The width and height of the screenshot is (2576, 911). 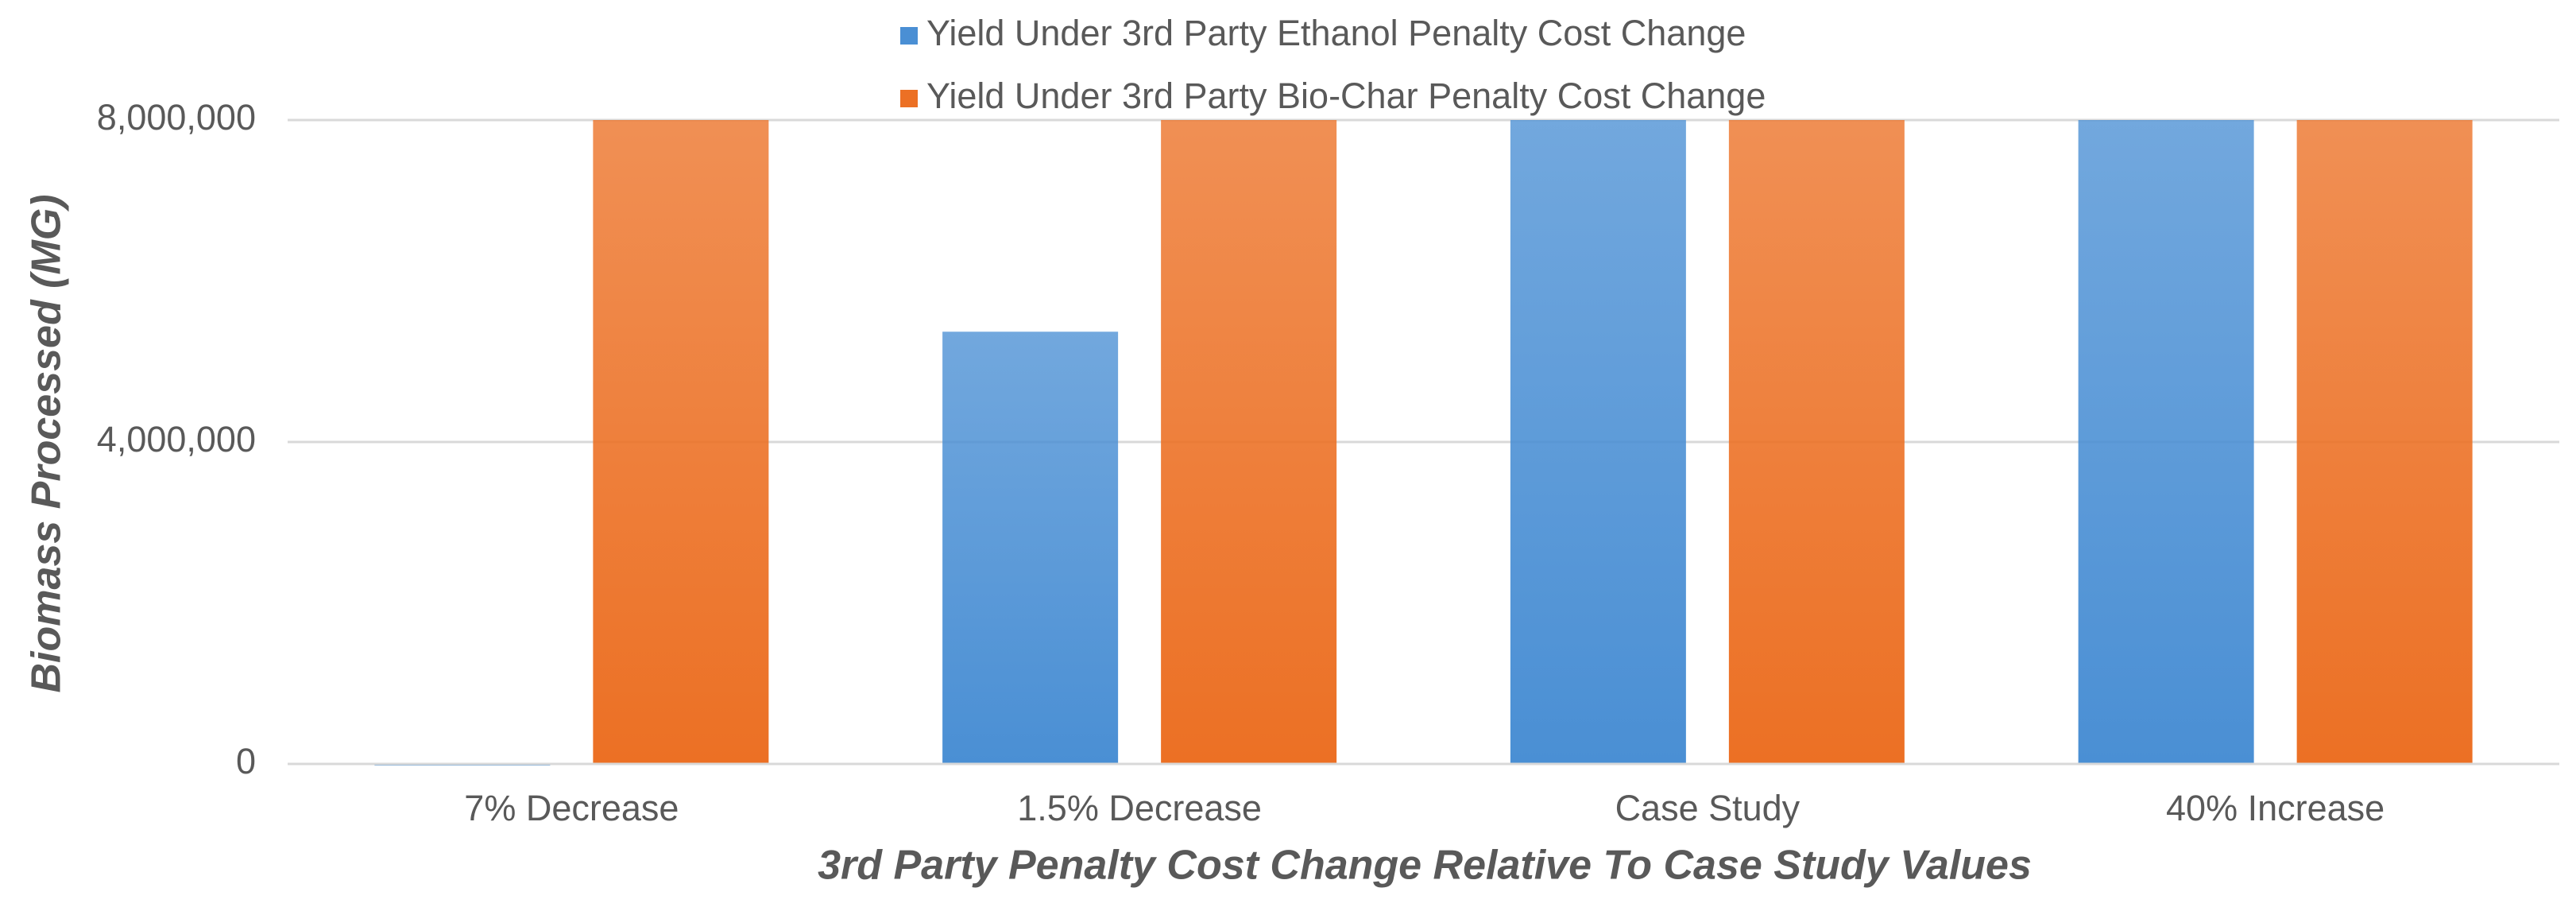 What do you see at coordinates (176, 117) in the screenshot?
I see `y-tick-label: 8,000,000` at bounding box center [176, 117].